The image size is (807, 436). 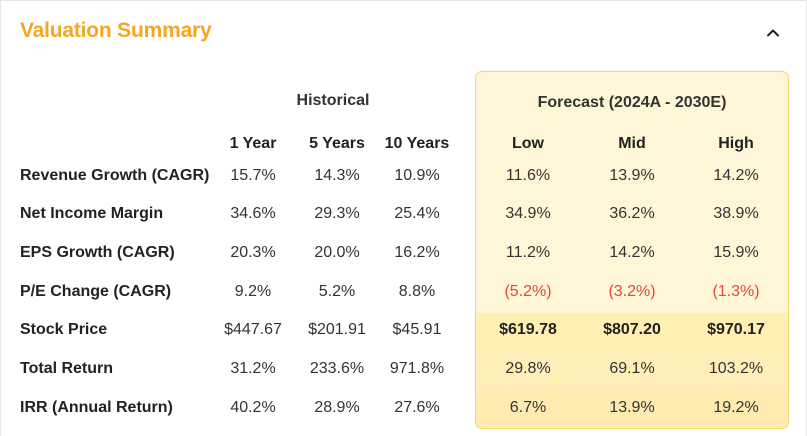 I want to click on table-cell: 103.2%, so click(x=736, y=368).